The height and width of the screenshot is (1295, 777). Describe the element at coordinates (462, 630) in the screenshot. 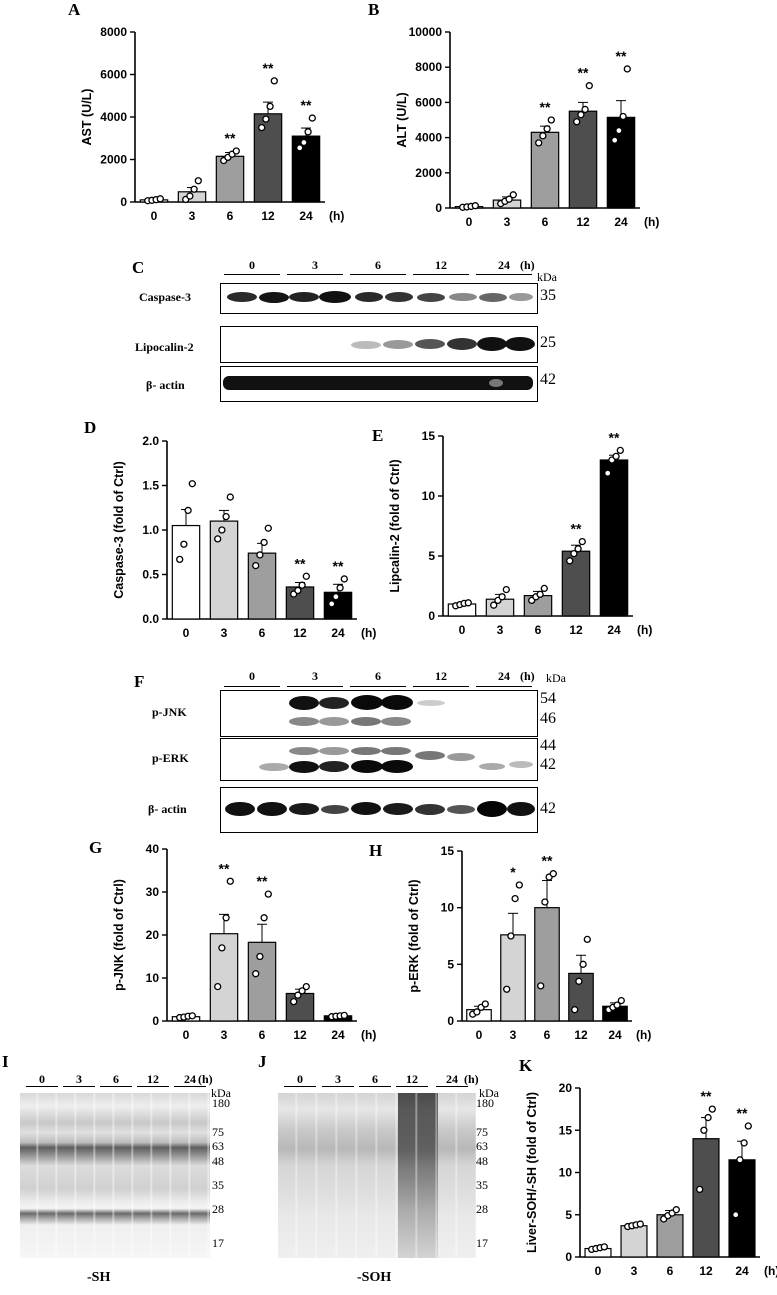

I see `x-tick-label: 0` at that location.